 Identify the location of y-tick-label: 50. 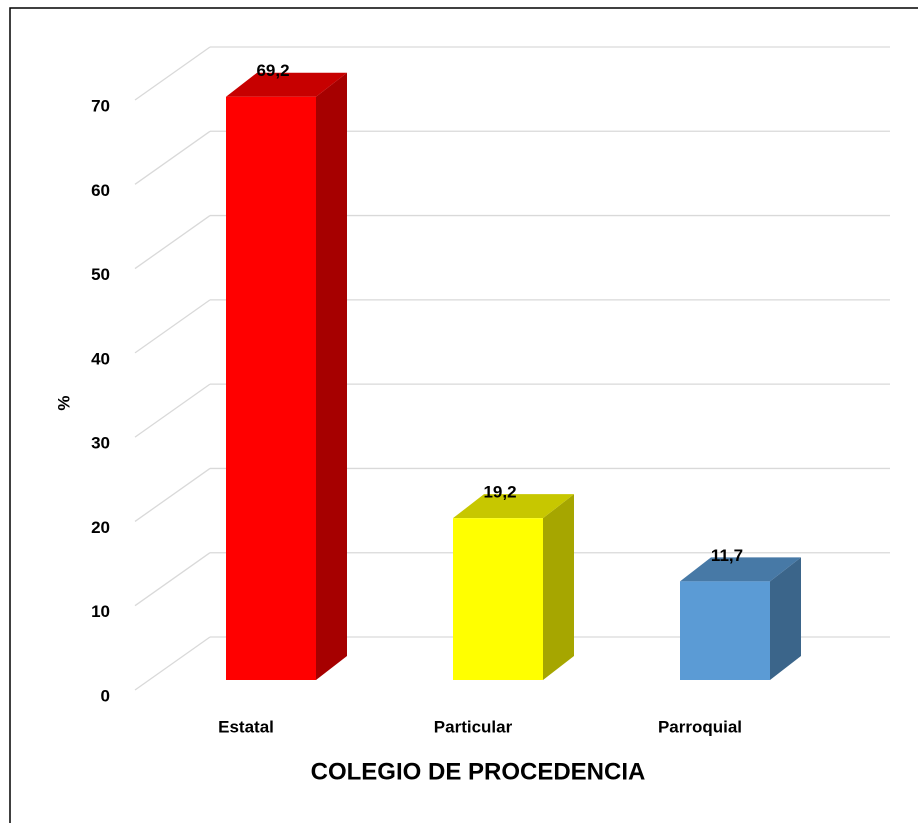
(100, 274).